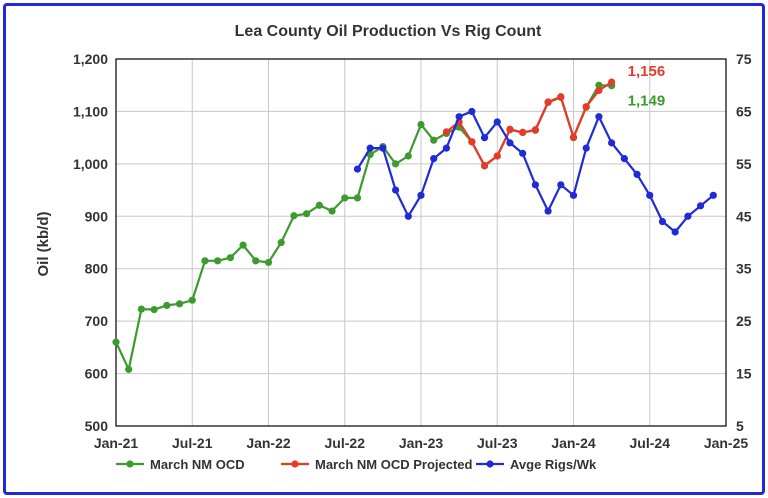 The height and width of the screenshot is (498, 768). I want to click on x-tick-label: Jan-24, so click(573, 443).